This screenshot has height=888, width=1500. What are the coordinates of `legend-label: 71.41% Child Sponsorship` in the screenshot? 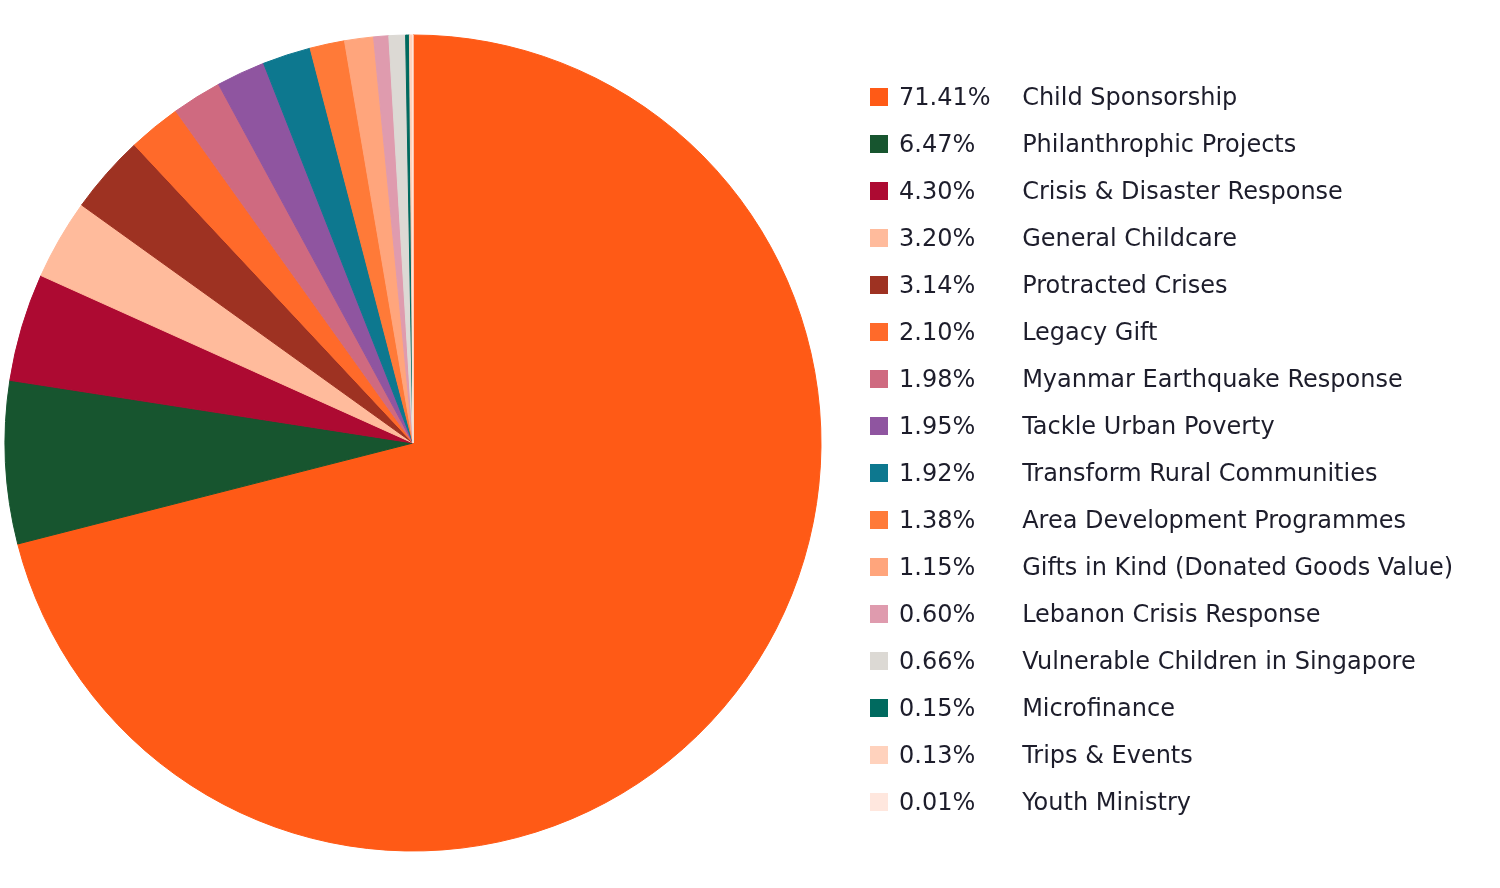 It's located at (1068, 97).